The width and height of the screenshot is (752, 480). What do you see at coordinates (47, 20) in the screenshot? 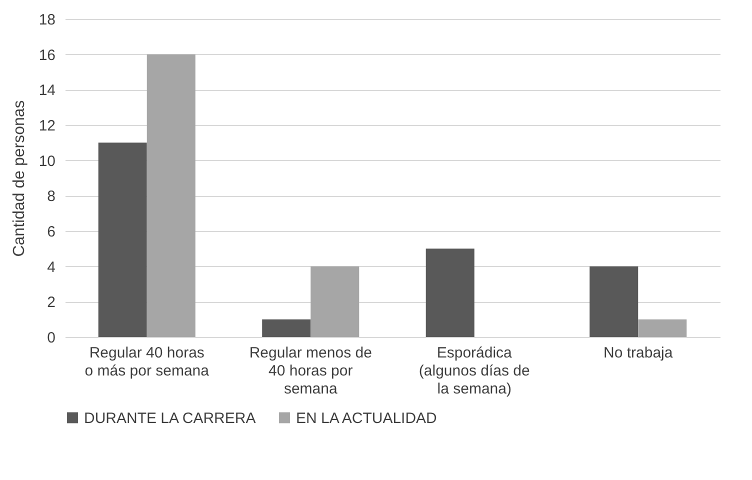
I see `y-tick-label: 18` at bounding box center [47, 20].